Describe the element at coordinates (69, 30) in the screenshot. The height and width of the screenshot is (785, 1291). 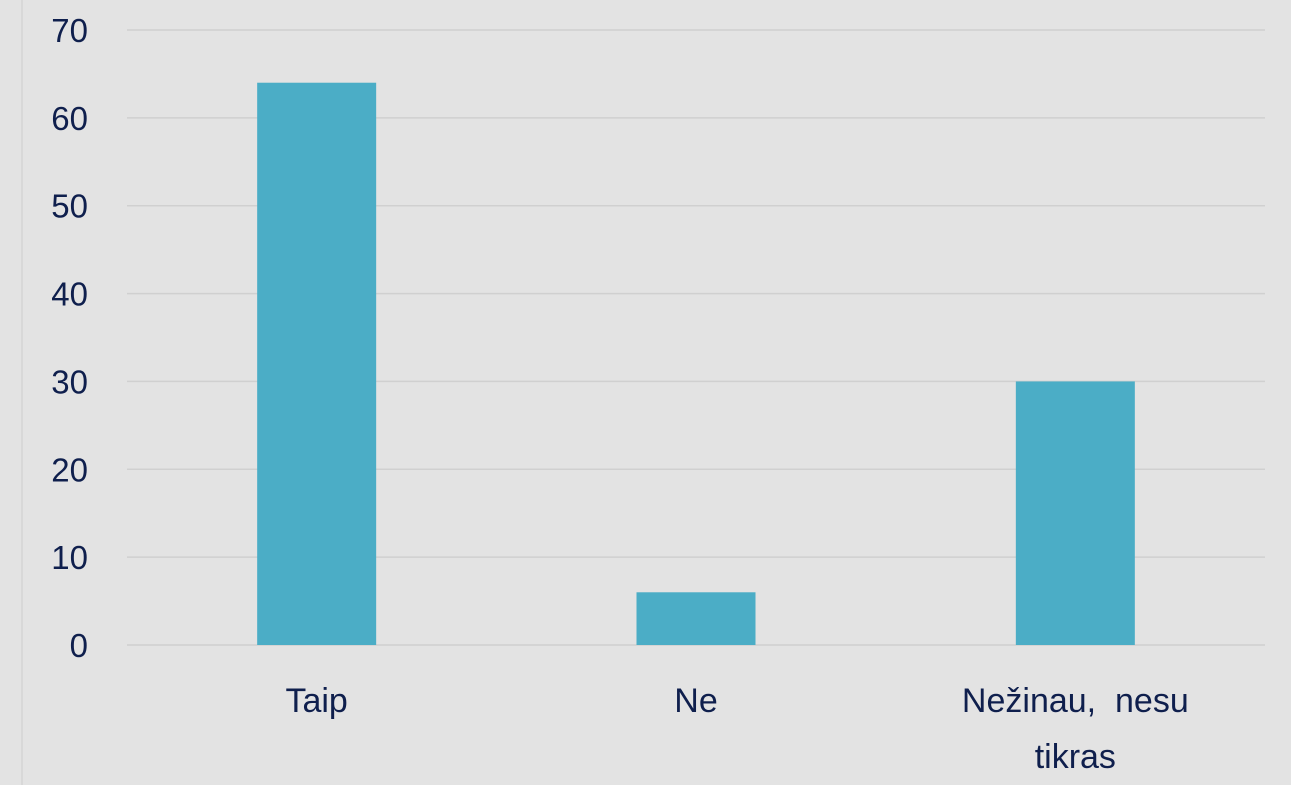
I see `y-tick-label: 70` at that location.